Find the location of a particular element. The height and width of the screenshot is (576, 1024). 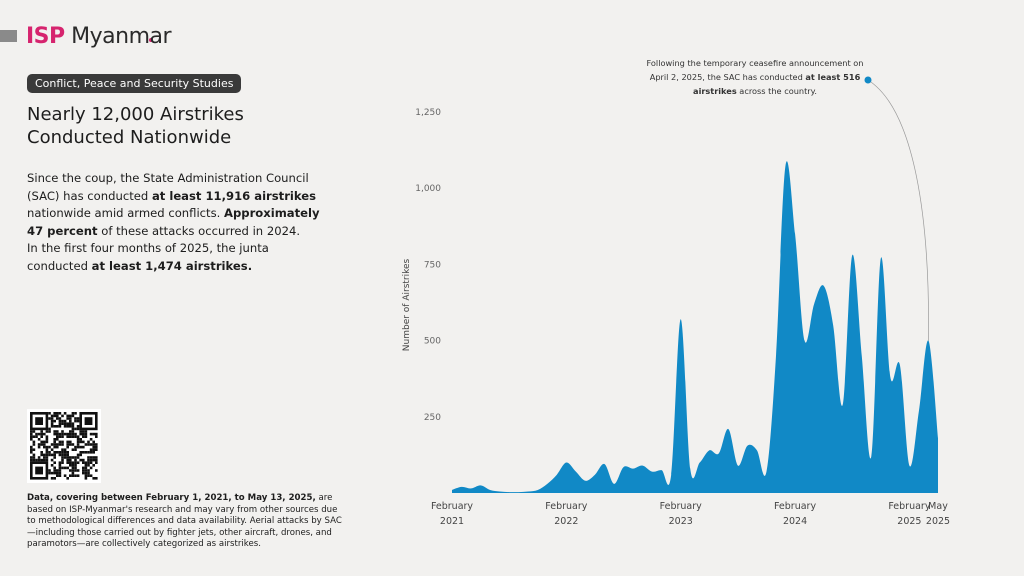

logo-bar is located at coordinates (8, 36).